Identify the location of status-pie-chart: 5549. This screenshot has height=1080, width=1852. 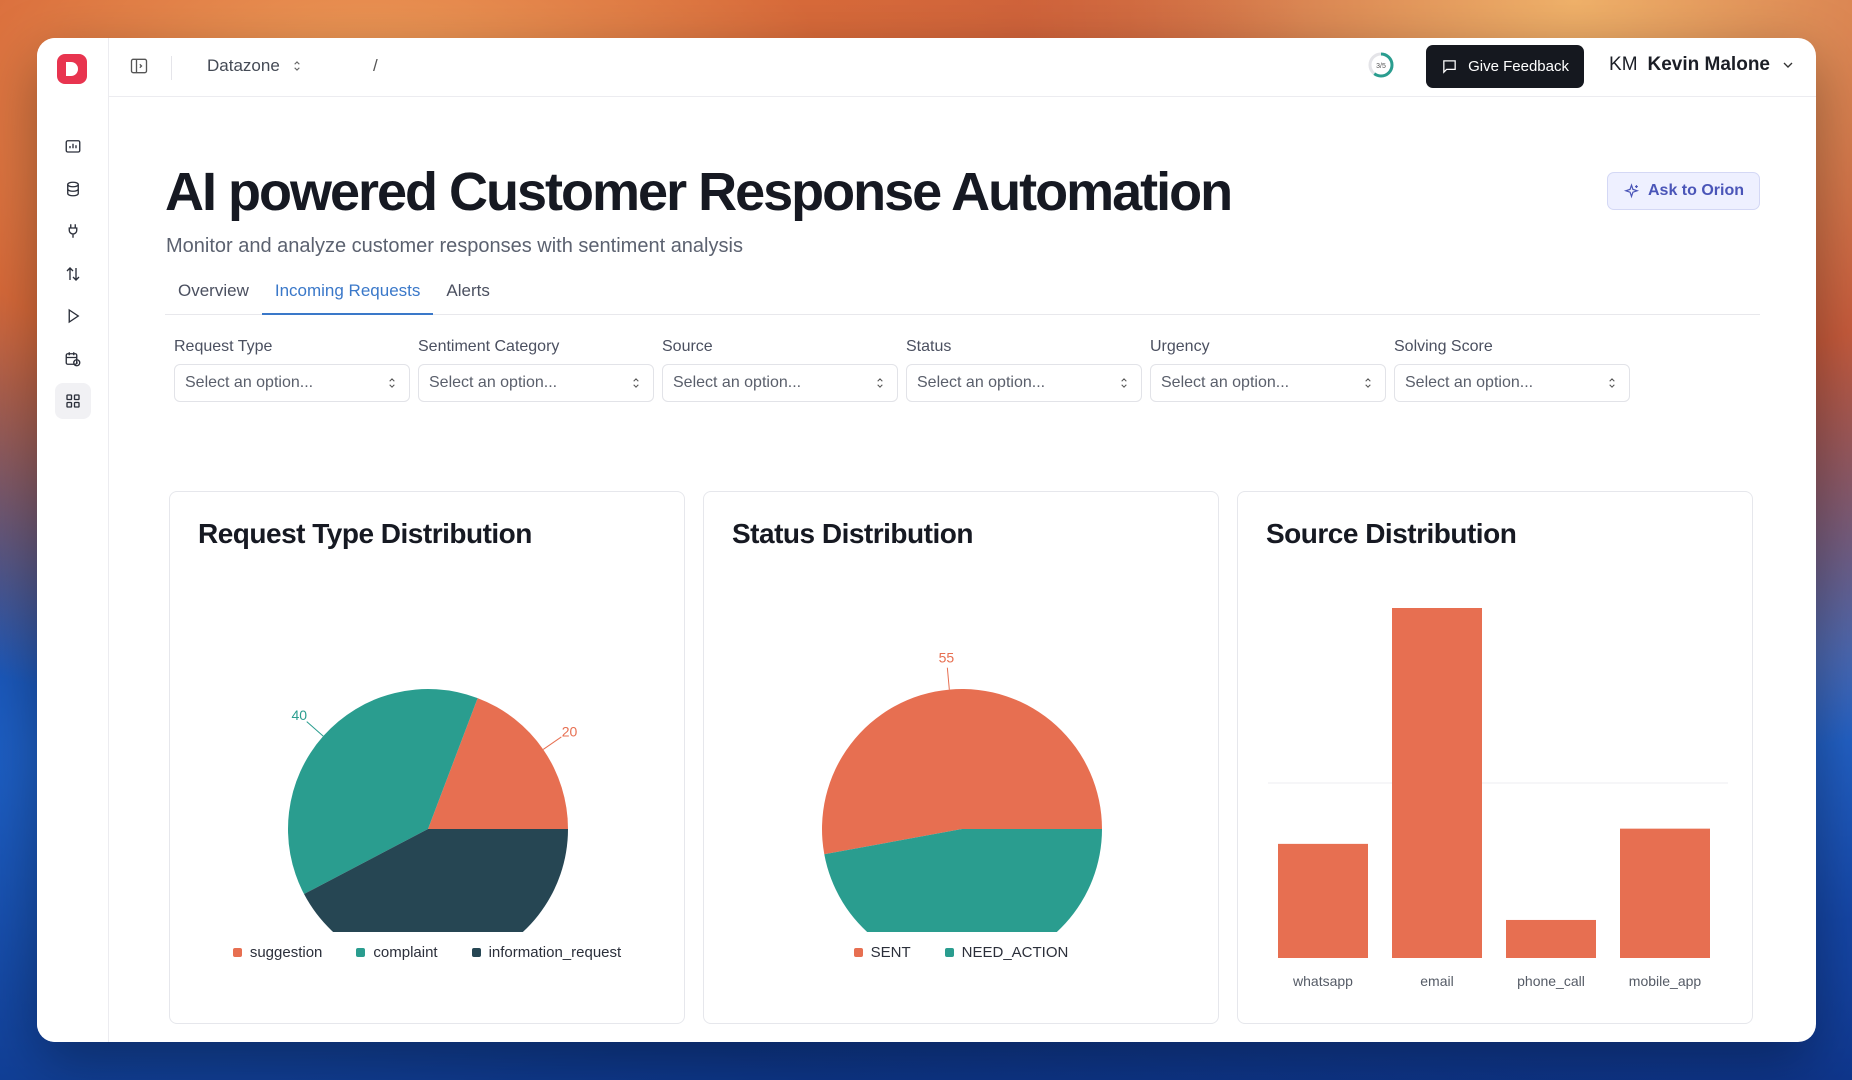
(962, 791).